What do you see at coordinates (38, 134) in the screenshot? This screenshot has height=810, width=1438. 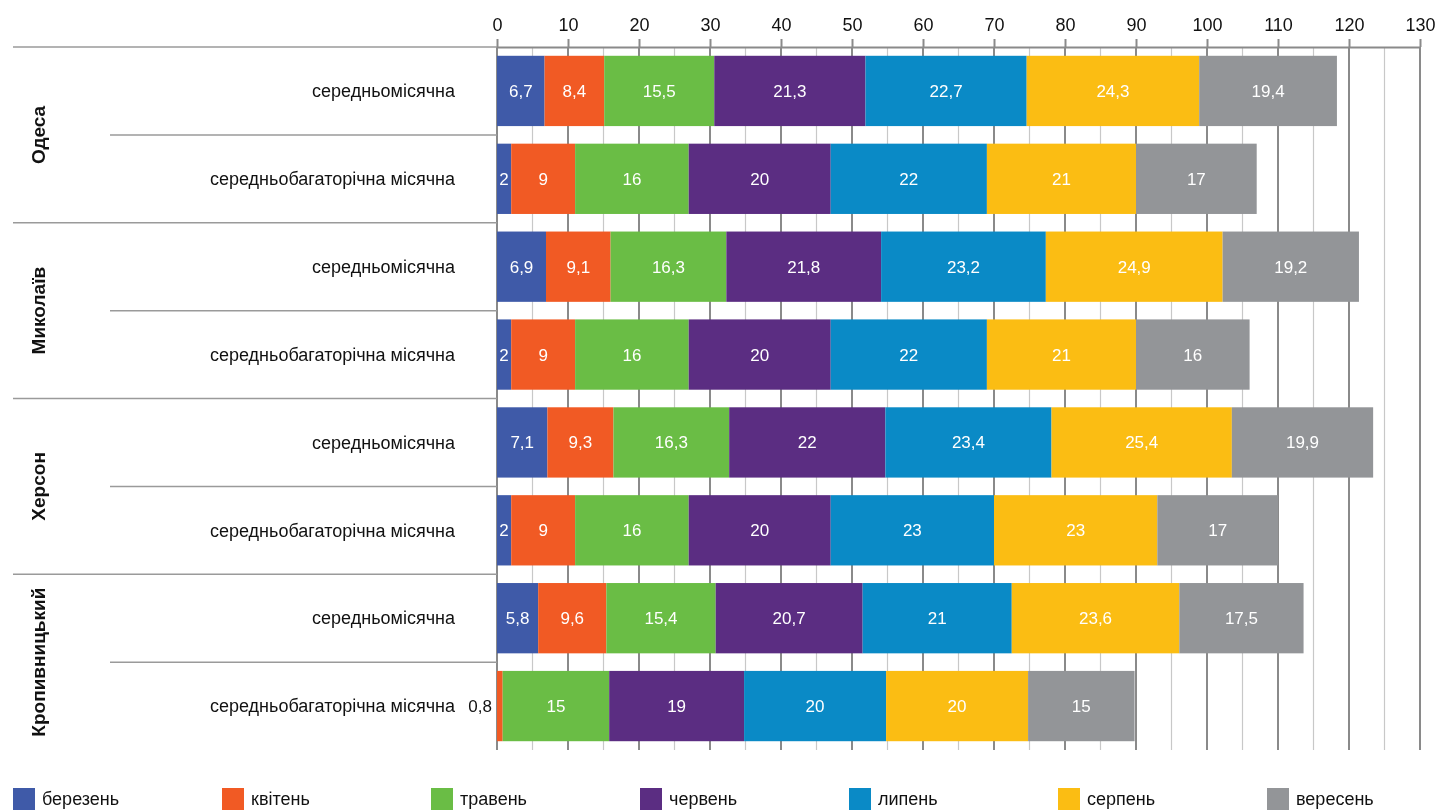 I see `text: Одеса` at bounding box center [38, 134].